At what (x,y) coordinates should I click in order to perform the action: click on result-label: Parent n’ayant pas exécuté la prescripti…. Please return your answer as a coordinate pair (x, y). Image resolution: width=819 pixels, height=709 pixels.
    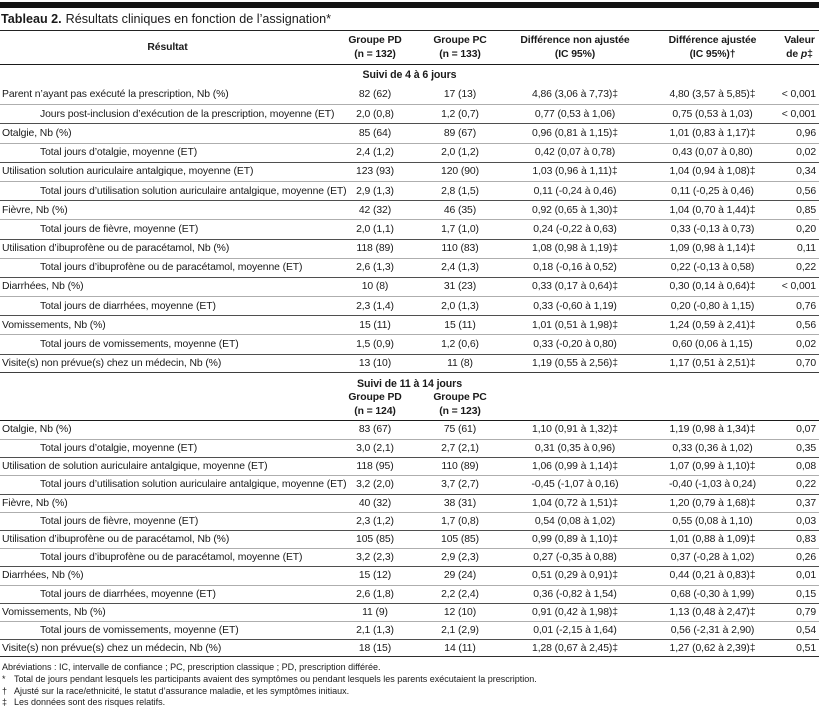
    Looking at the image, I should click on (115, 95).